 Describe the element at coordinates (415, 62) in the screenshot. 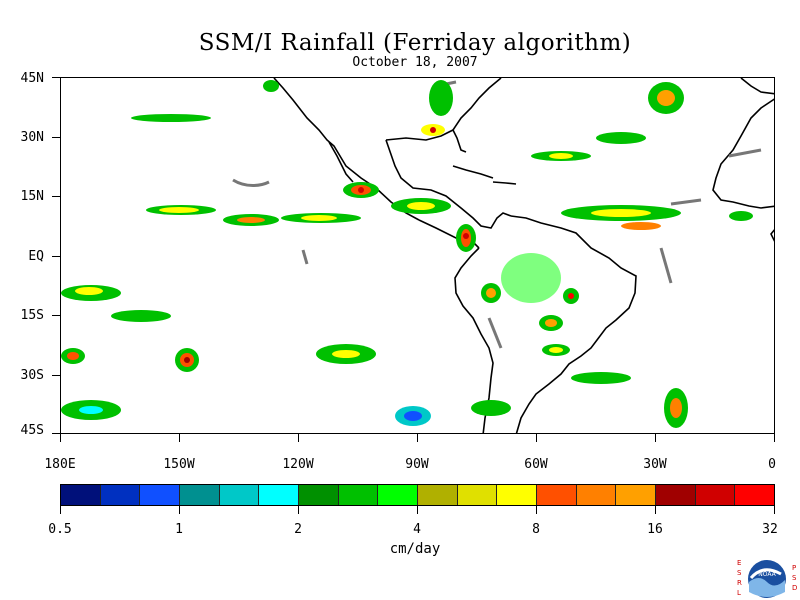

I see `map-date: October 18, 2007` at that location.